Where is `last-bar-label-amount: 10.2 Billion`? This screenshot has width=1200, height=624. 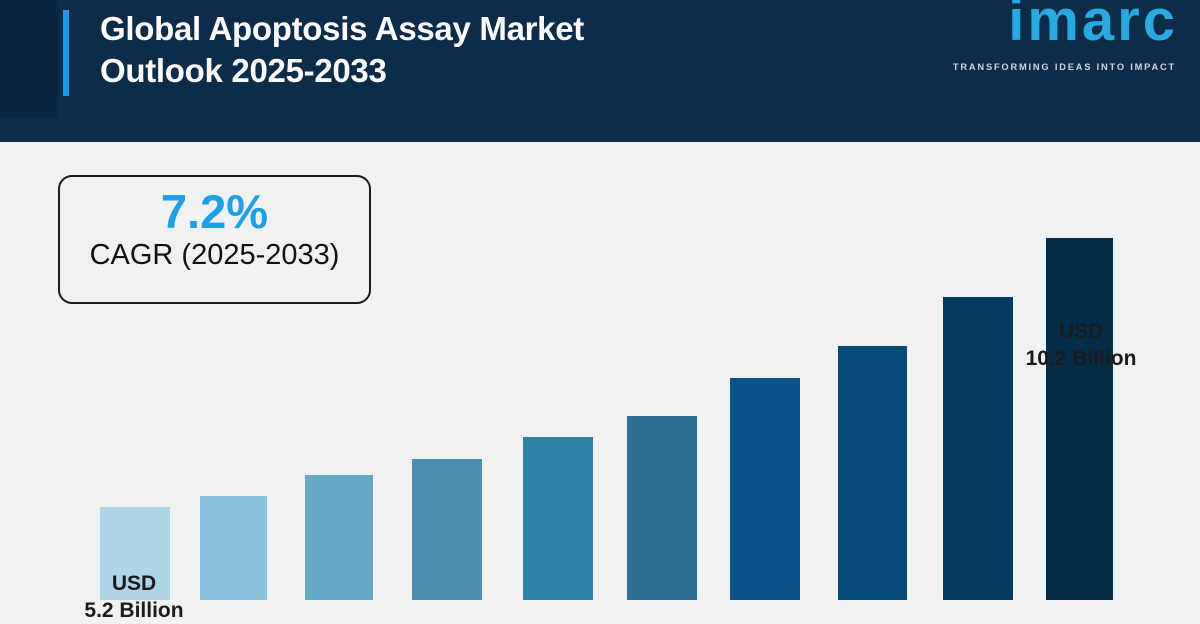 last-bar-label-amount: 10.2 Billion is located at coordinates (1081, 358).